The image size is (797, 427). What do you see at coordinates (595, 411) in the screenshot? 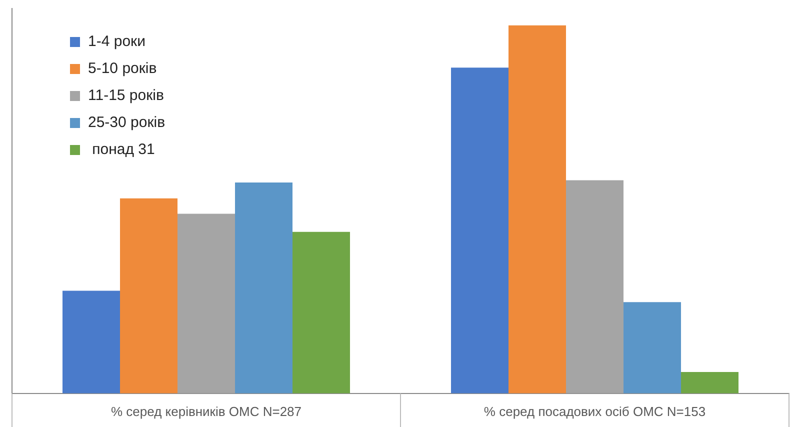
I see `x-tick-label: % серед посадових осіб ОМС N=153` at bounding box center [595, 411].